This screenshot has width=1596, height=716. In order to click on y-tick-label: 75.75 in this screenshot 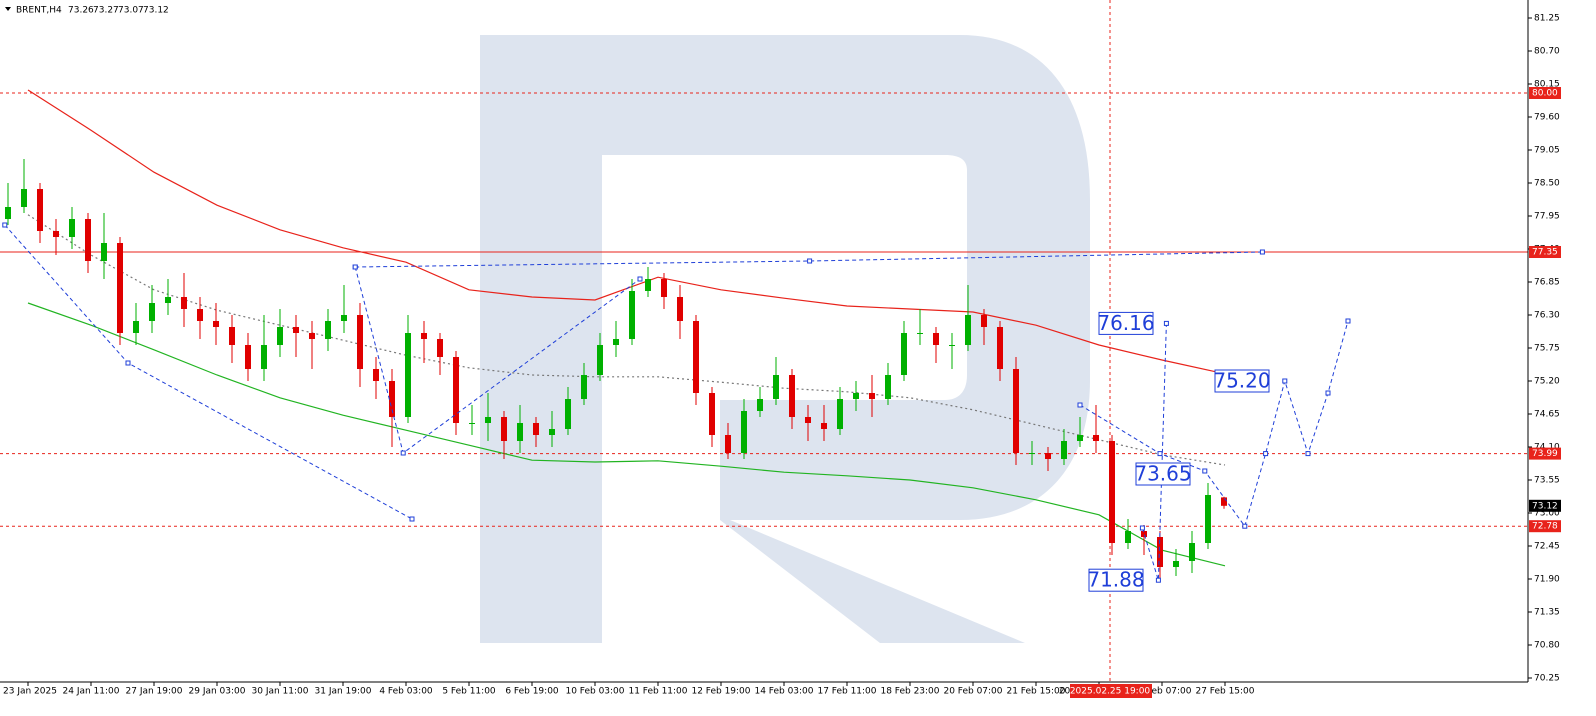, I will do `click(1547, 349)`.